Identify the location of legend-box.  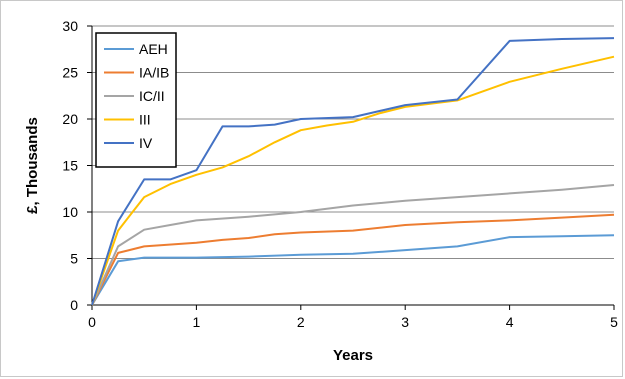
(136, 100).